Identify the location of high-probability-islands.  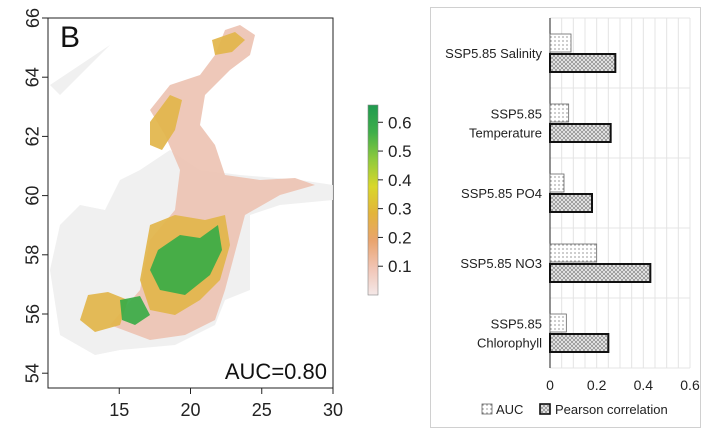
(135, 310).